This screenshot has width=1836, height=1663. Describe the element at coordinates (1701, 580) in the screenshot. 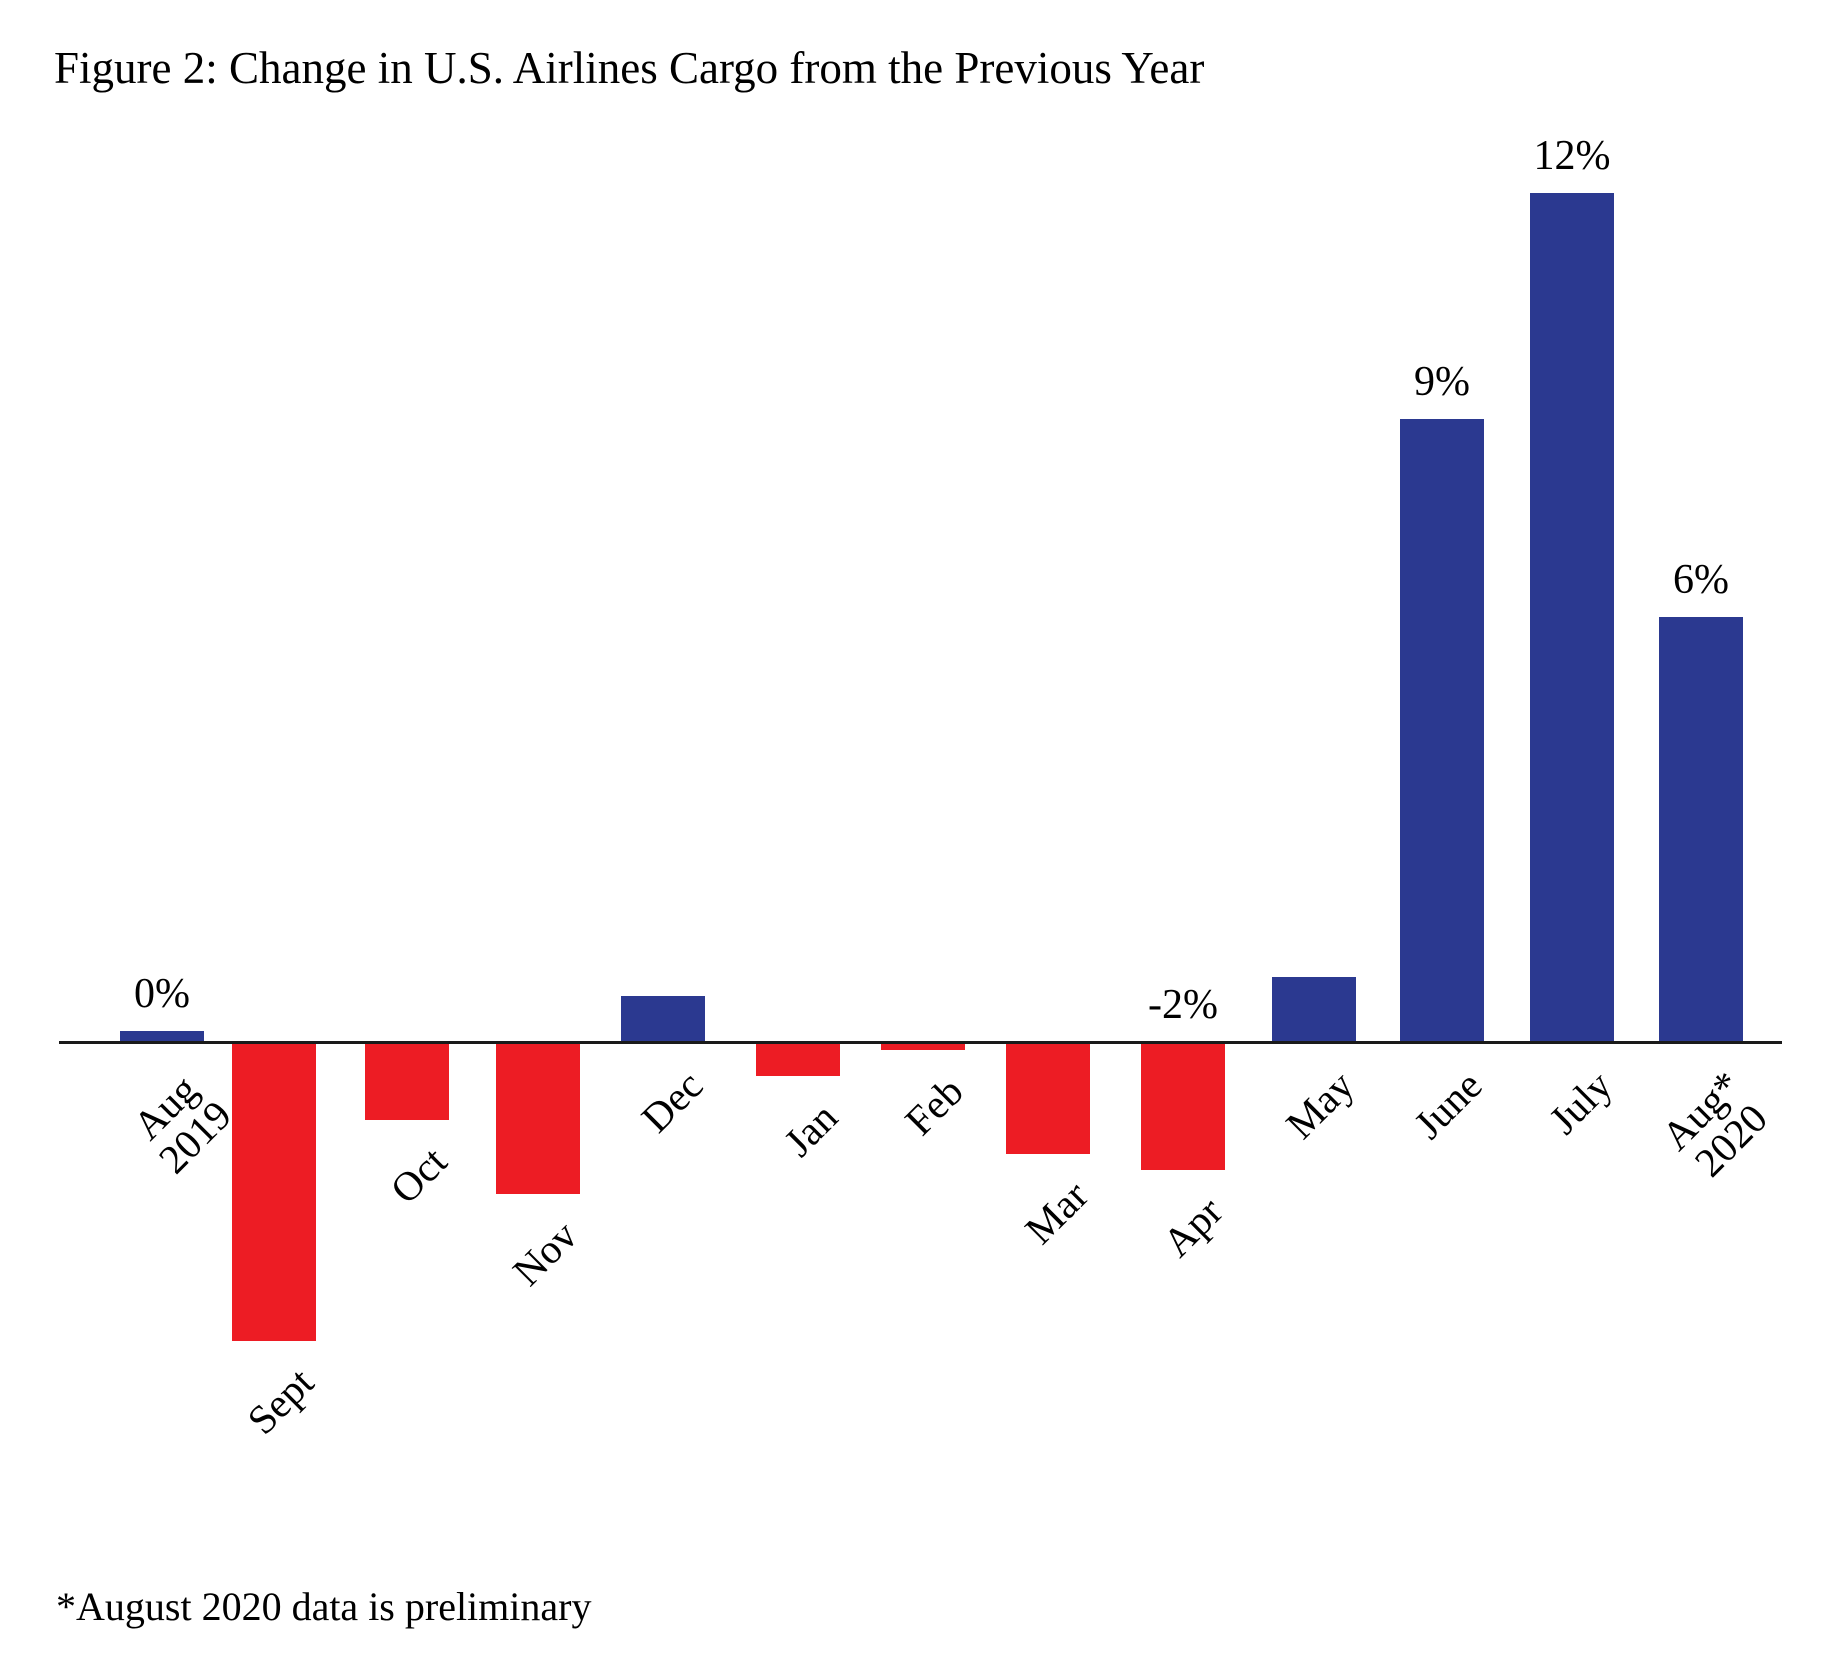

I see `data-label: 6%` at that location.